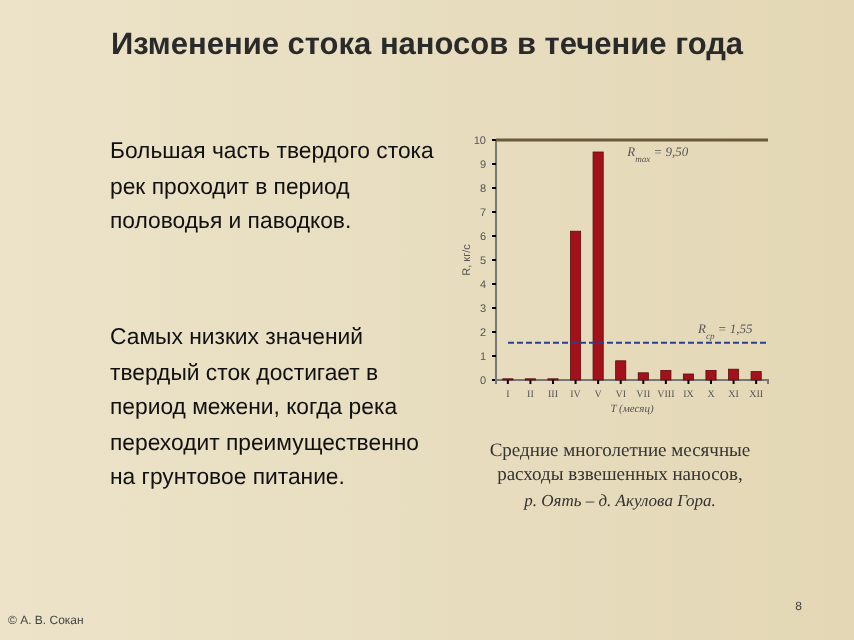 This screenshot has width=854, height=640. I want to click on chart-title: Изменение стока наносов в течение года, so click(427, 46).